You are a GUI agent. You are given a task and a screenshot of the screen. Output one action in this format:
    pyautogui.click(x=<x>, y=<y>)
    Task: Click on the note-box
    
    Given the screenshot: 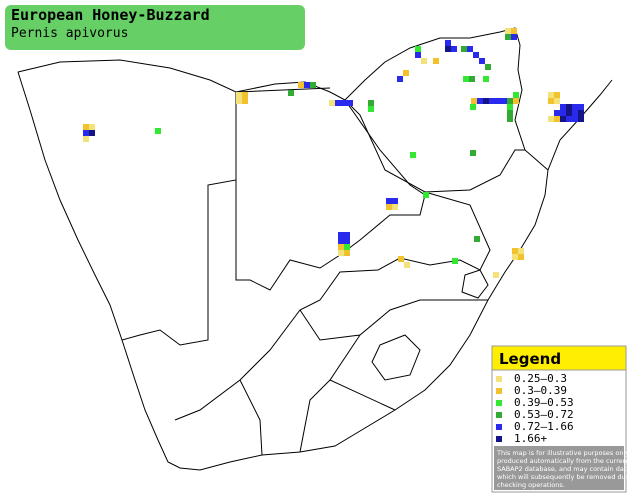 What is the action you would take?
    pyautogui.click(x=559, y=468)
    